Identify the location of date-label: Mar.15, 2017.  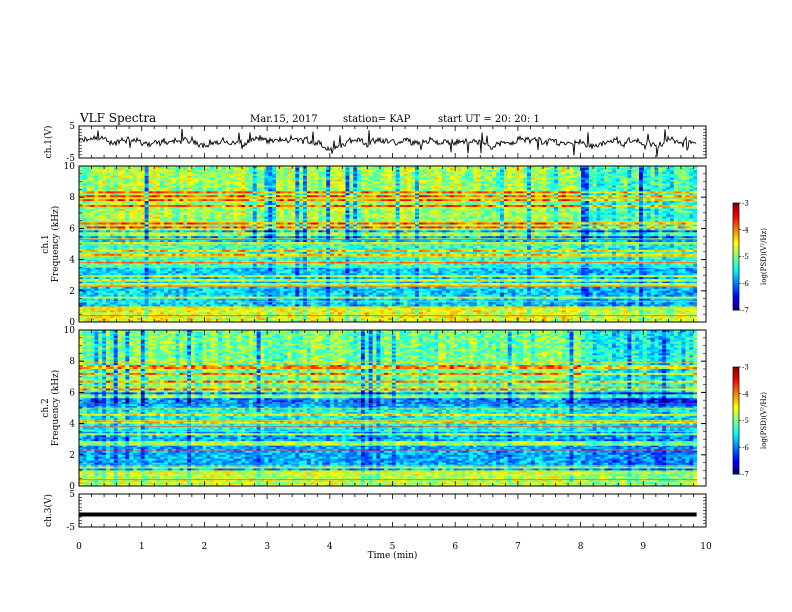
(284, 119).